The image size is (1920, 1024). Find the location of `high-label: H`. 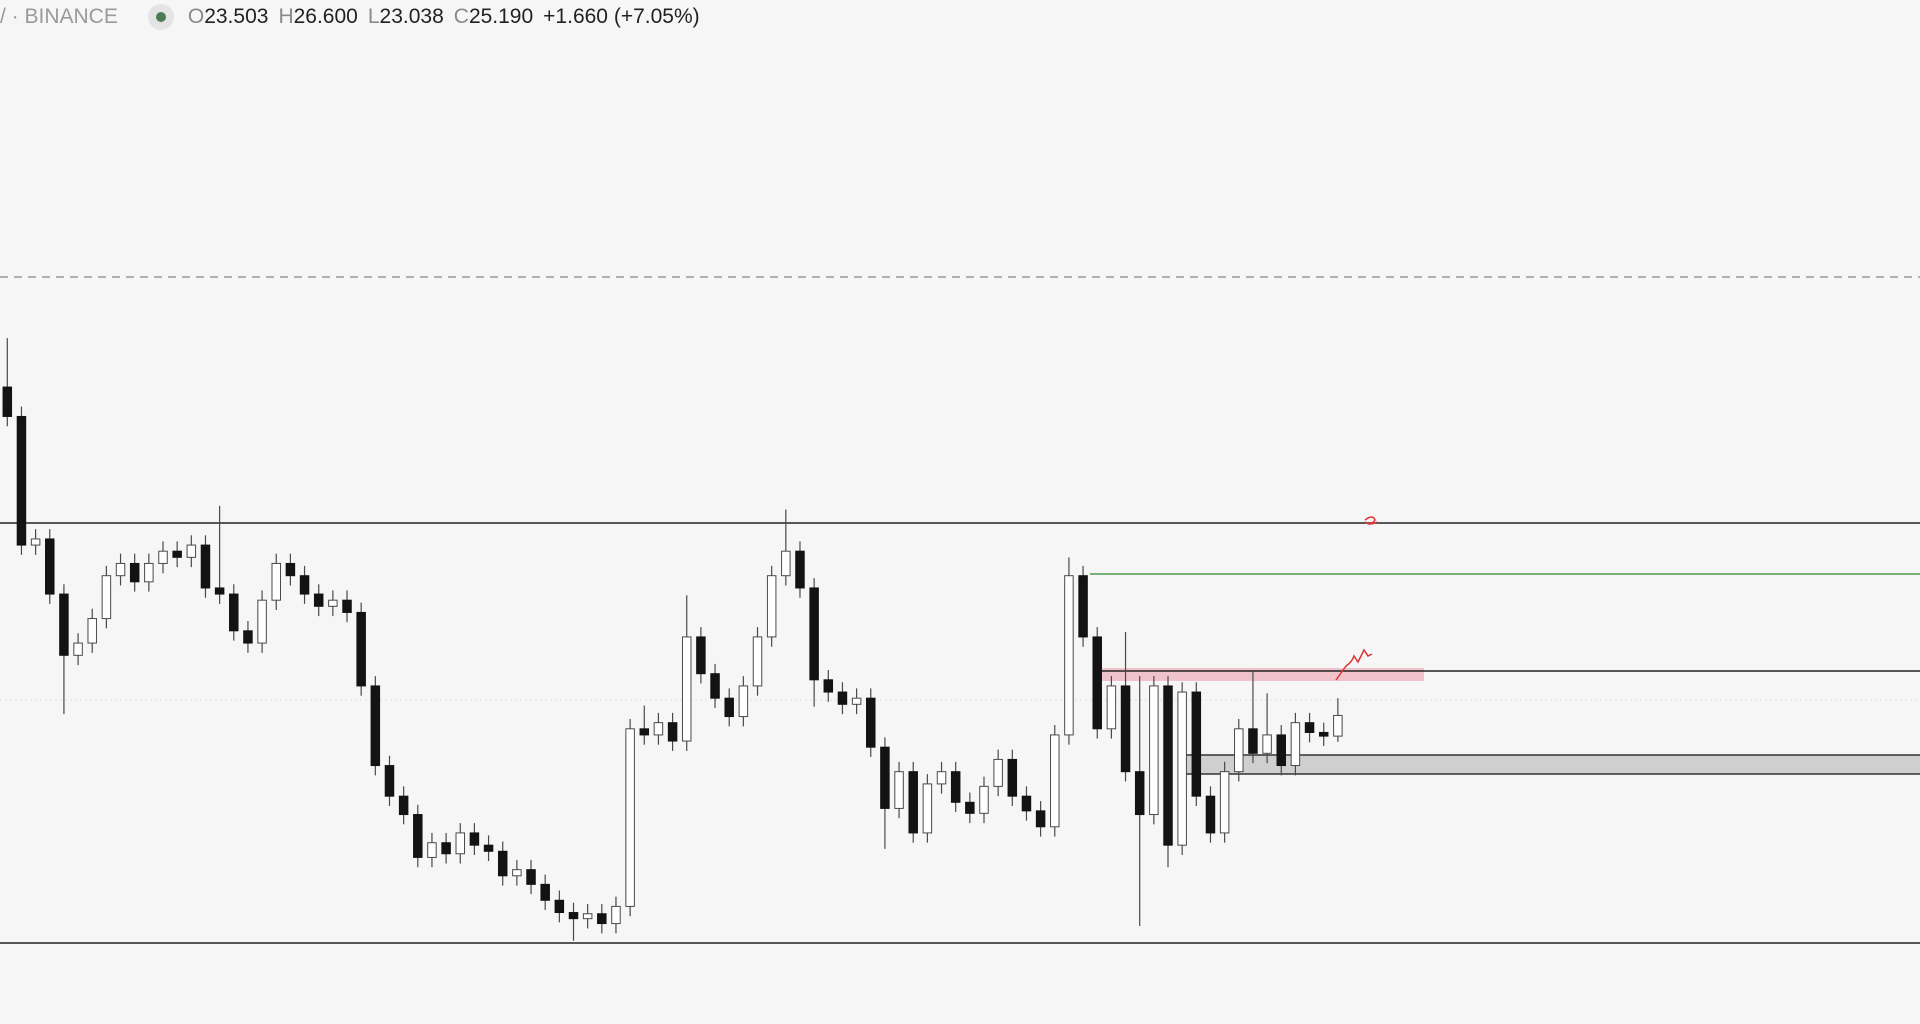

high-label: H is located at coordinates (286, 16).